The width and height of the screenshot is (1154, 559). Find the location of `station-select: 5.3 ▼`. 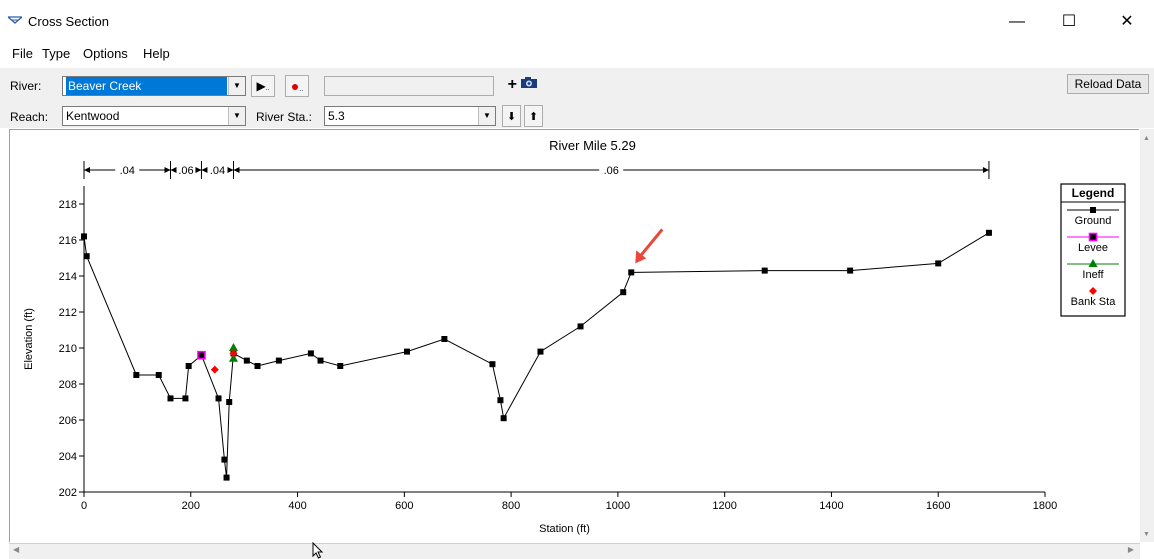

station-select: 5.3 ▼ is located at coordinates (410, 116).